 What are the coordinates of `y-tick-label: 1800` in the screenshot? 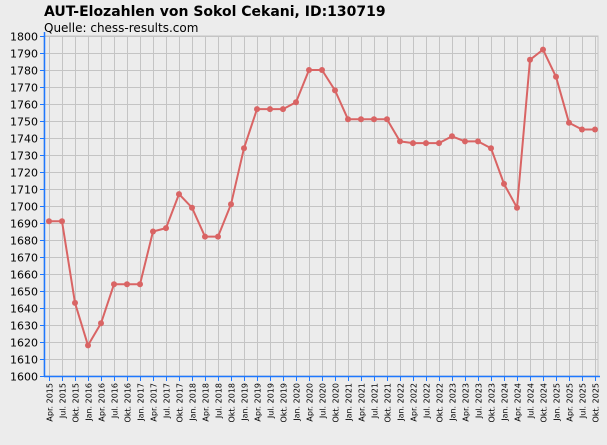 It's located at (24, 37).